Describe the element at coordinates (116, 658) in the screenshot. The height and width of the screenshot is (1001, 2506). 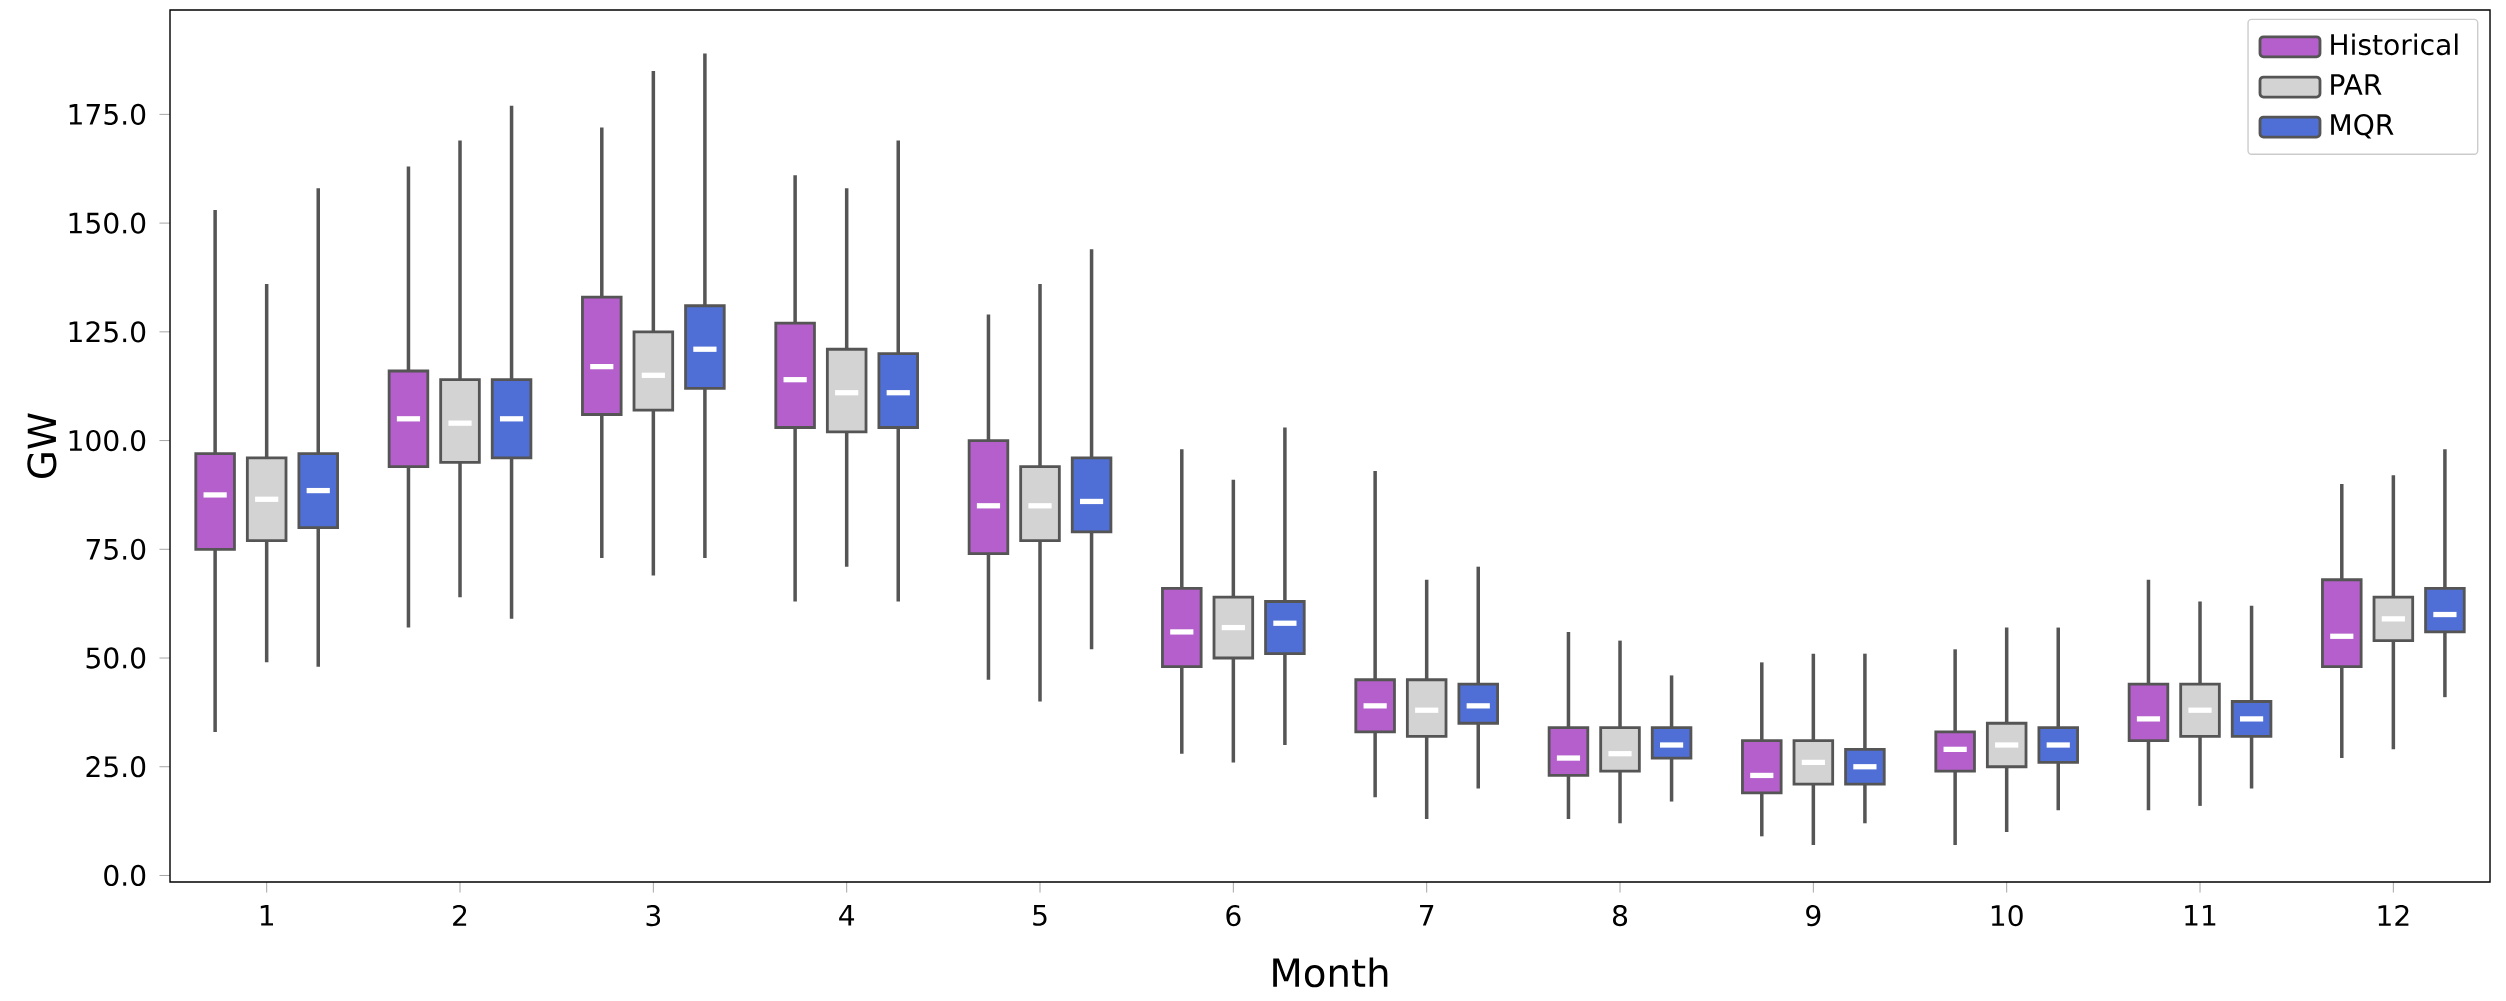
I see `y-tick-label: 50.0` at that location.